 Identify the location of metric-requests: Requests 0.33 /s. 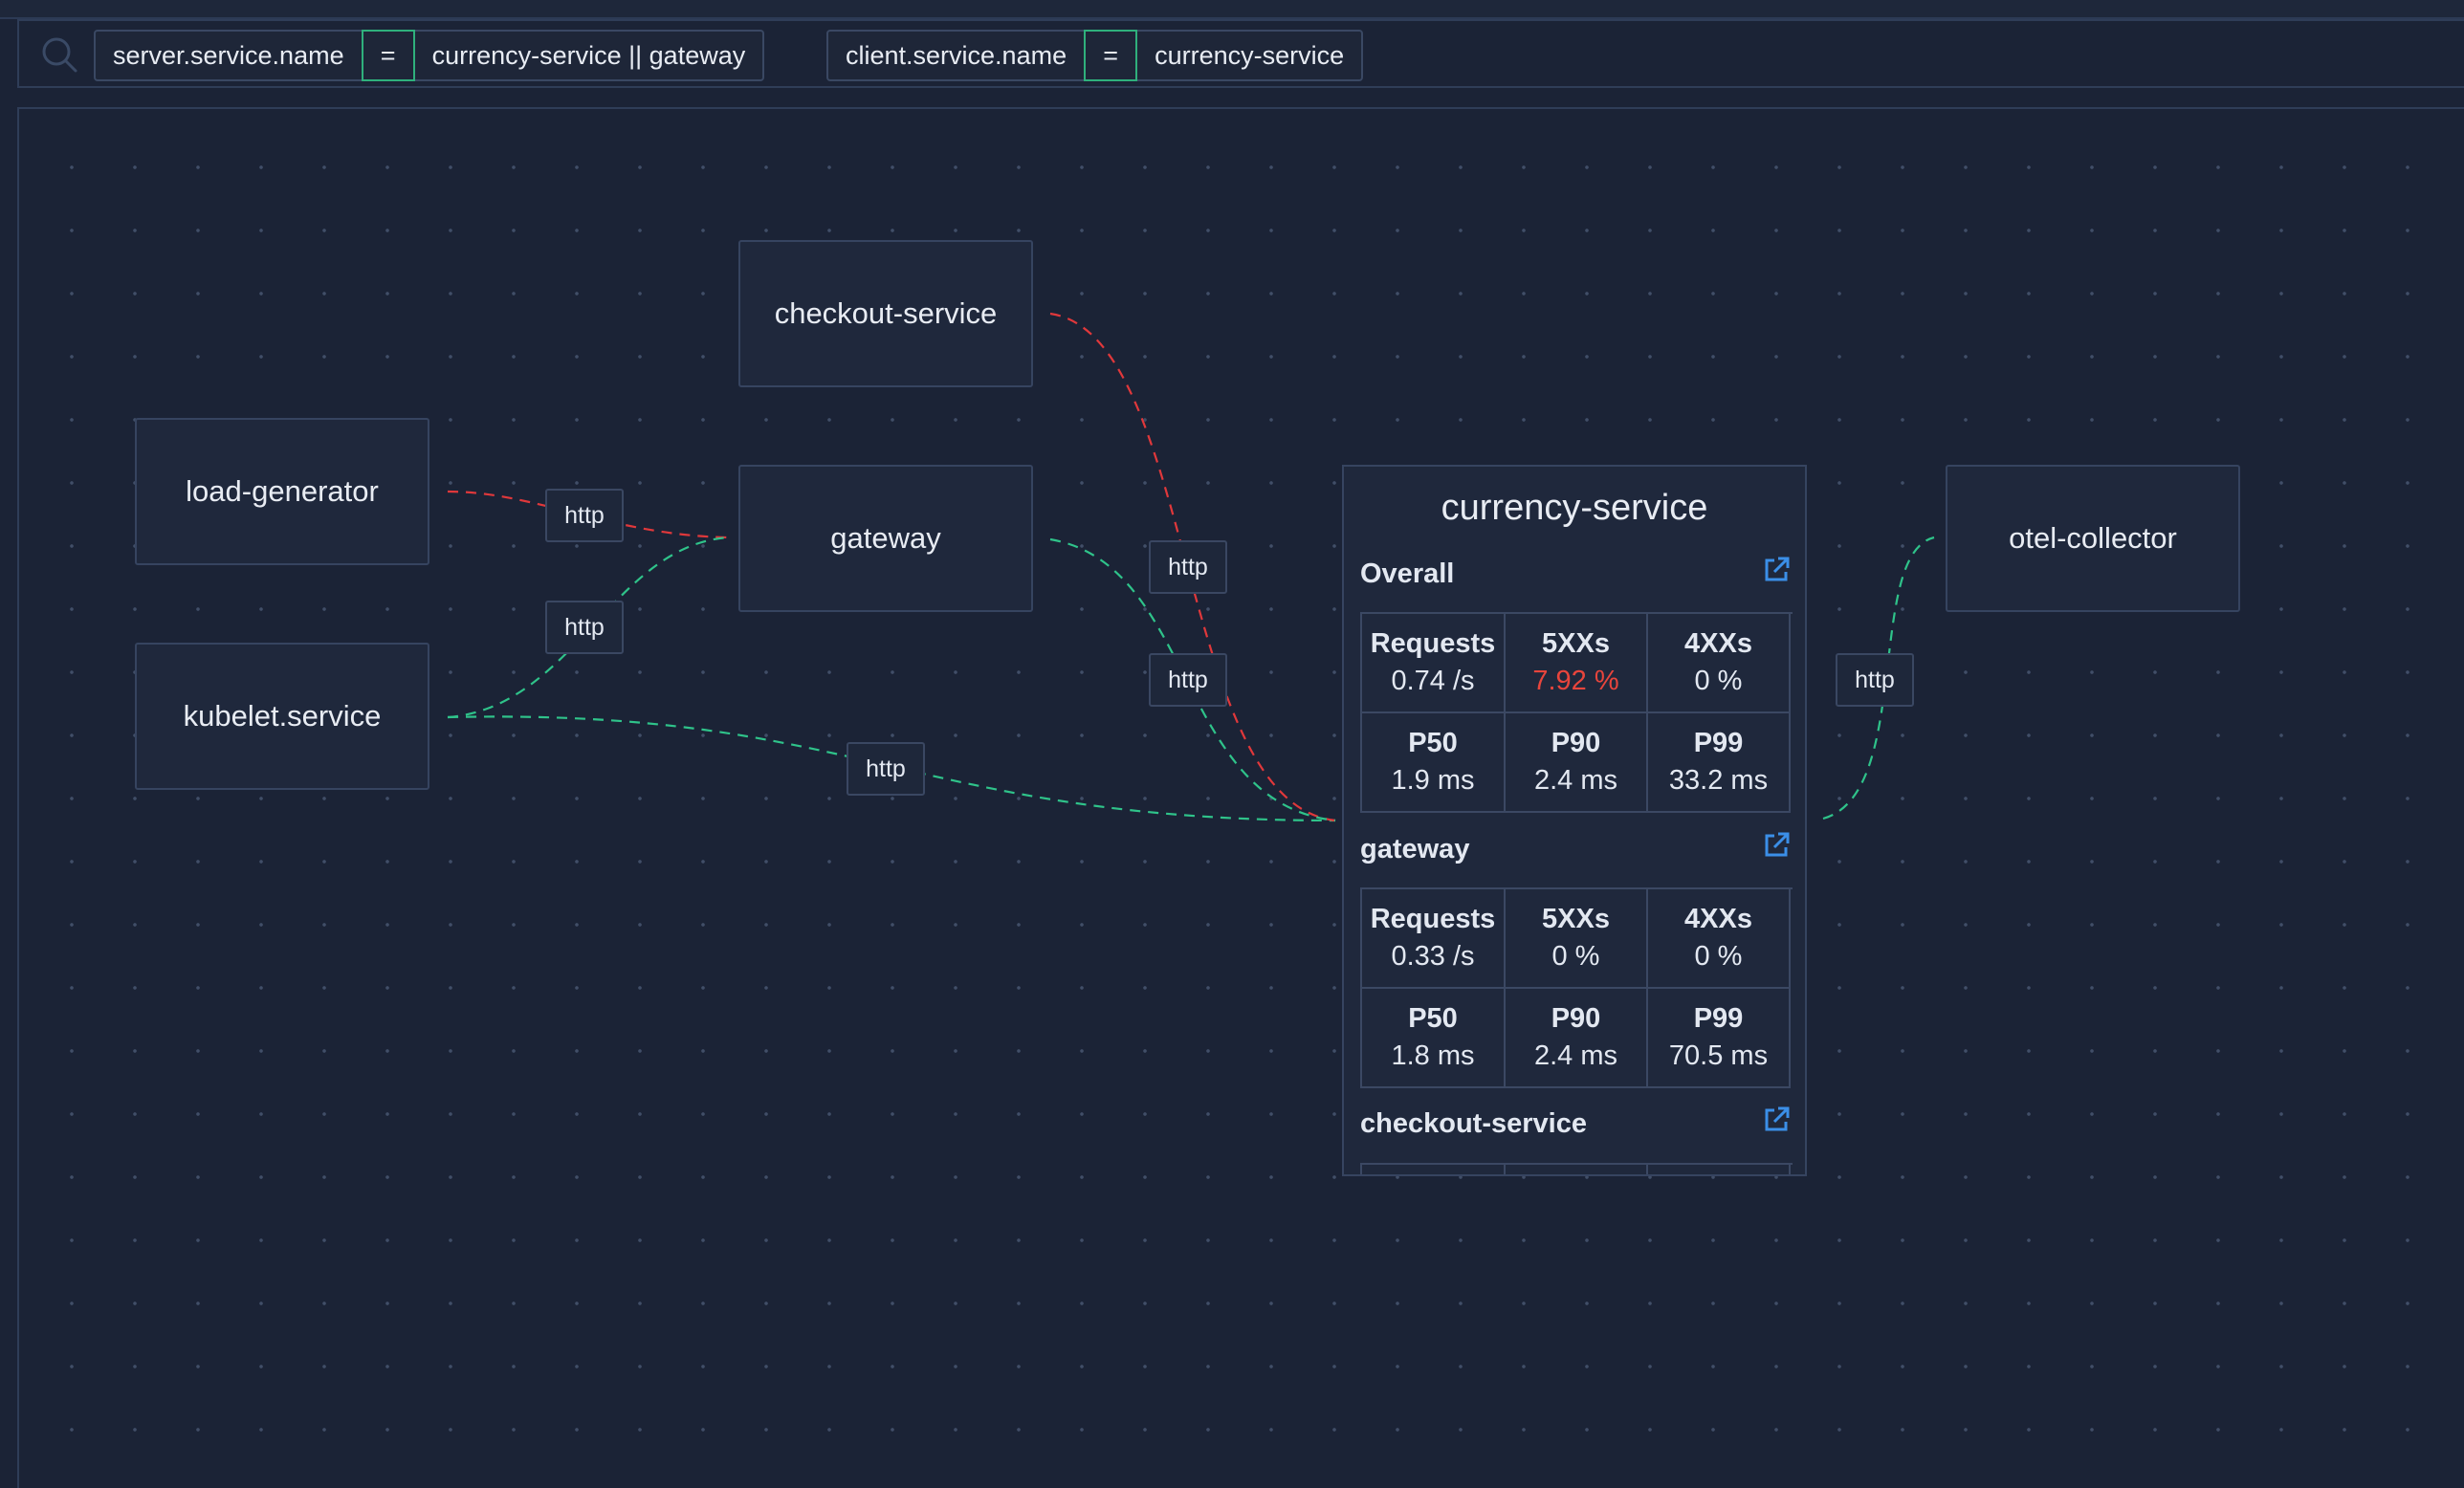
(1434, 939).